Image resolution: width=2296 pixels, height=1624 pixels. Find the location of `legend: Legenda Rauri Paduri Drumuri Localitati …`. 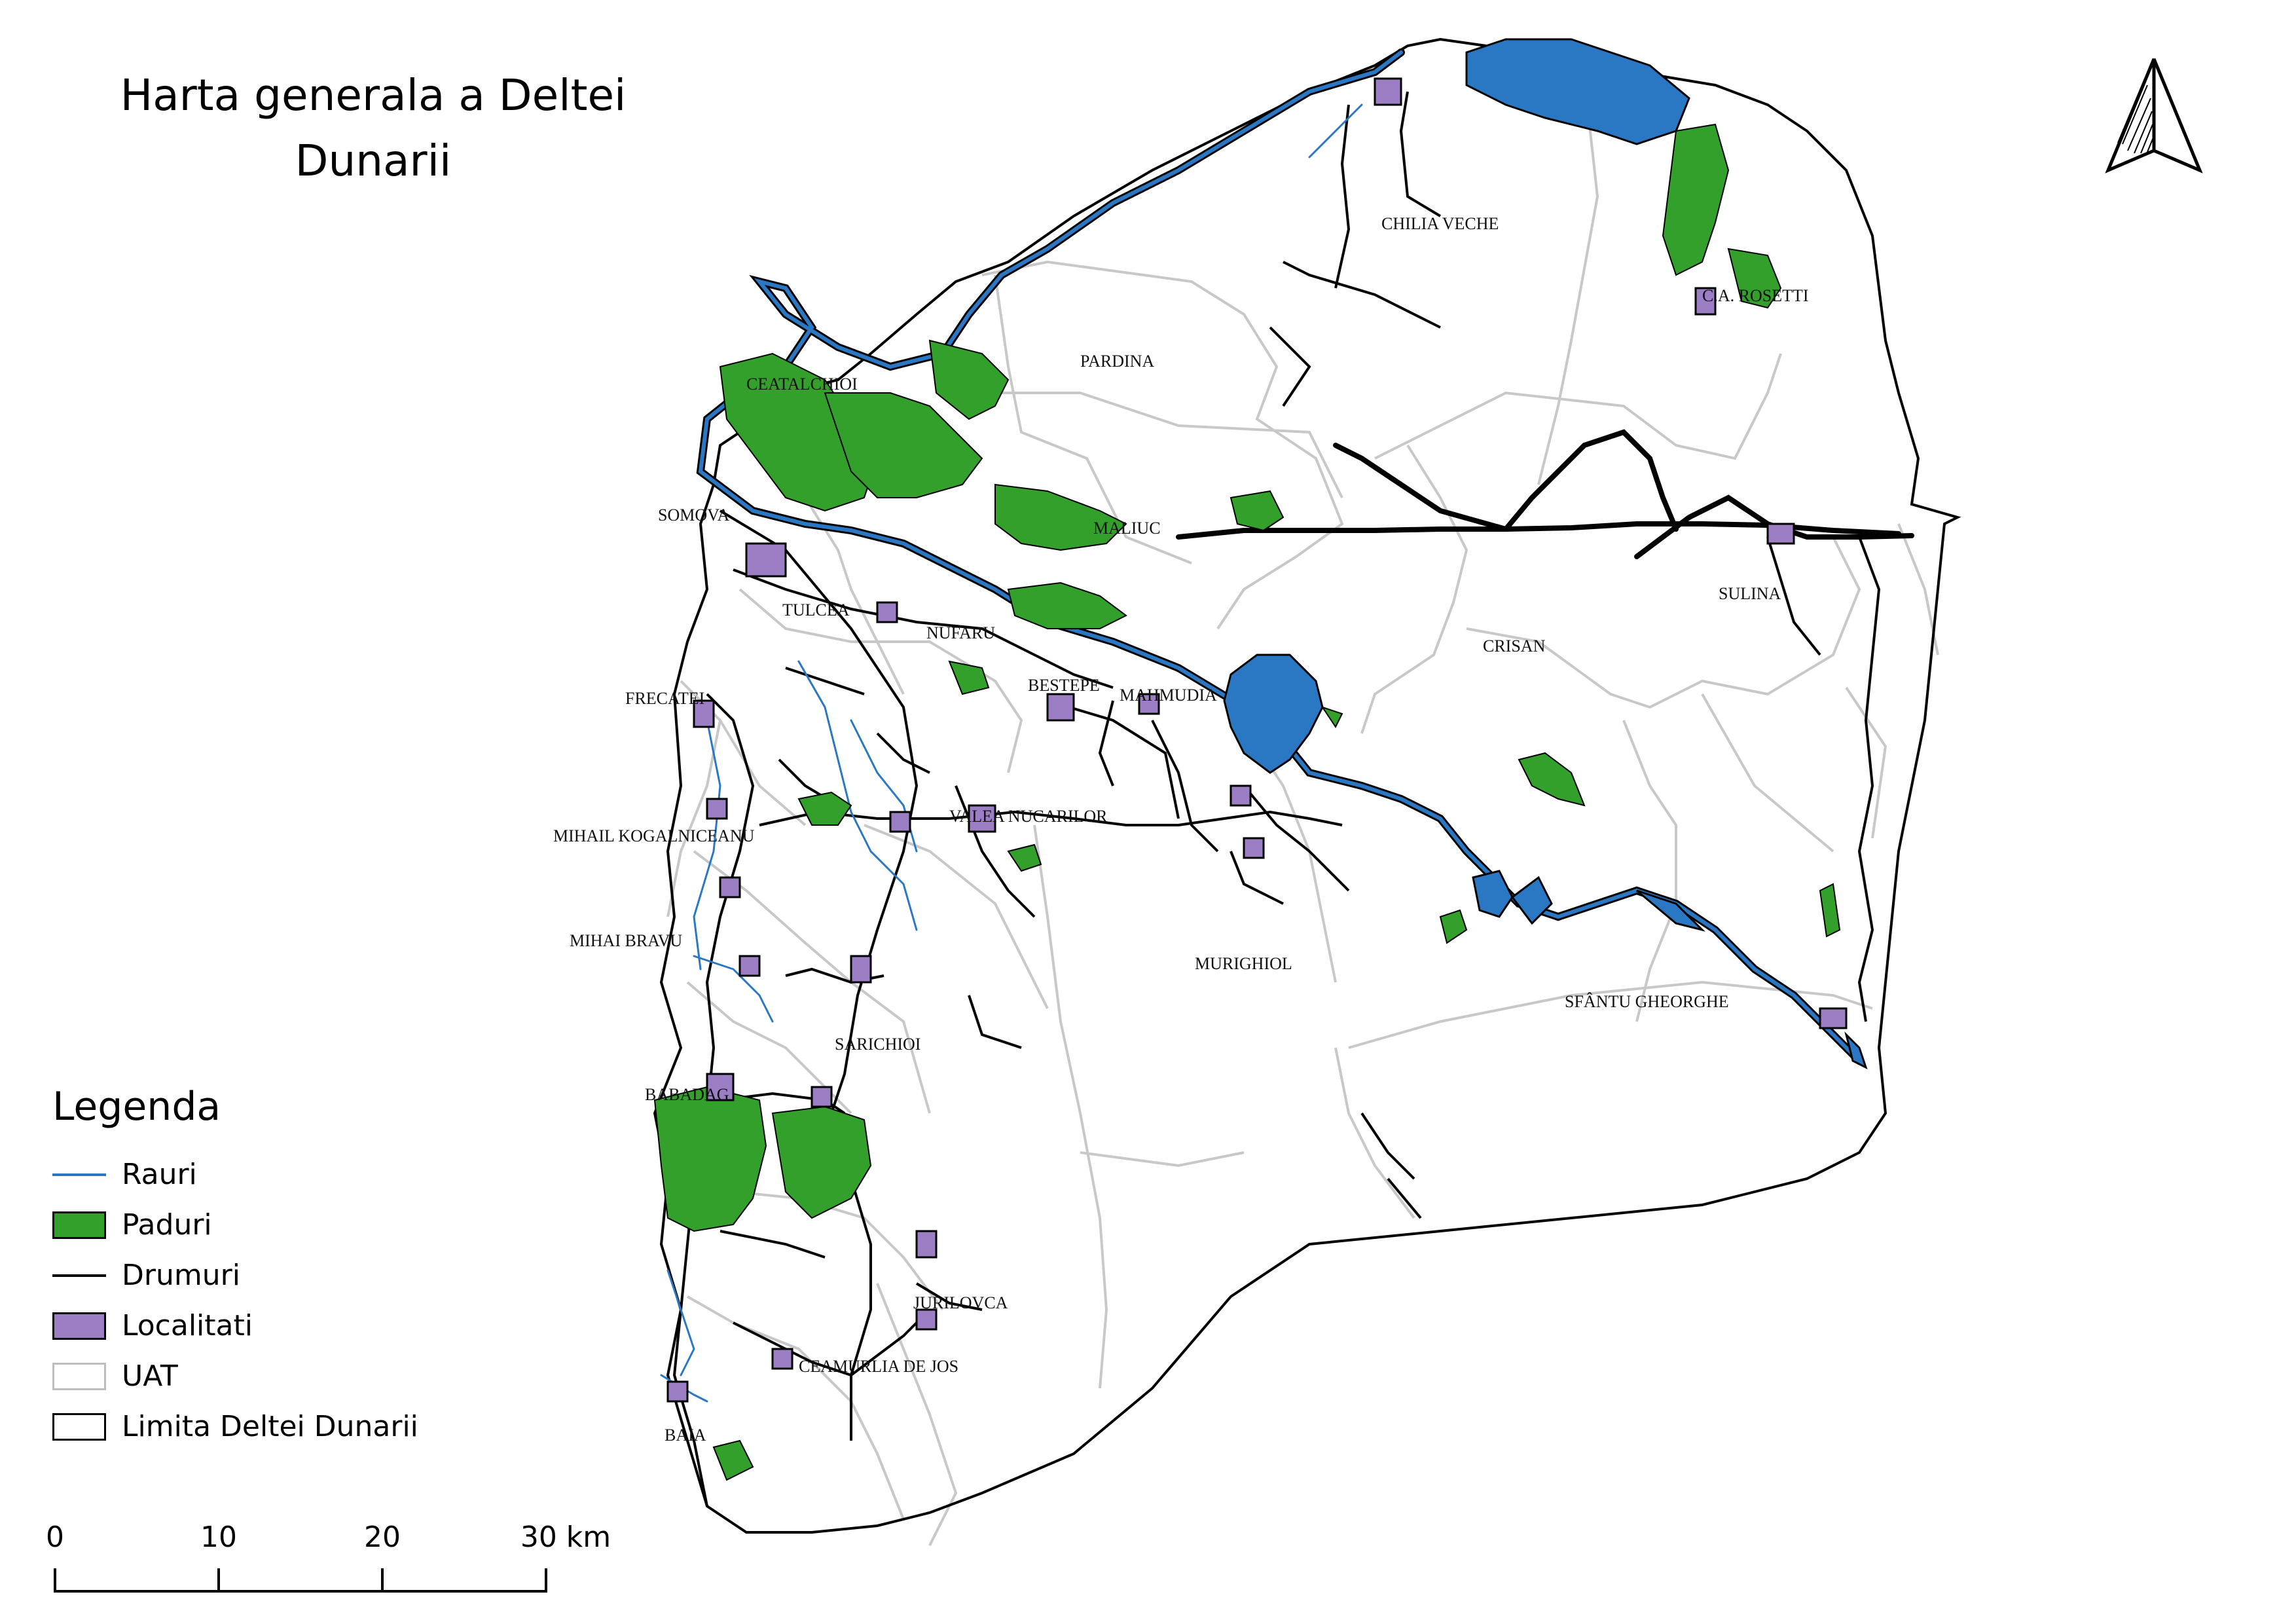

legend: Legenda Rauri Paduri Drumuri Localitati … is located at coordinates (235, 1268).